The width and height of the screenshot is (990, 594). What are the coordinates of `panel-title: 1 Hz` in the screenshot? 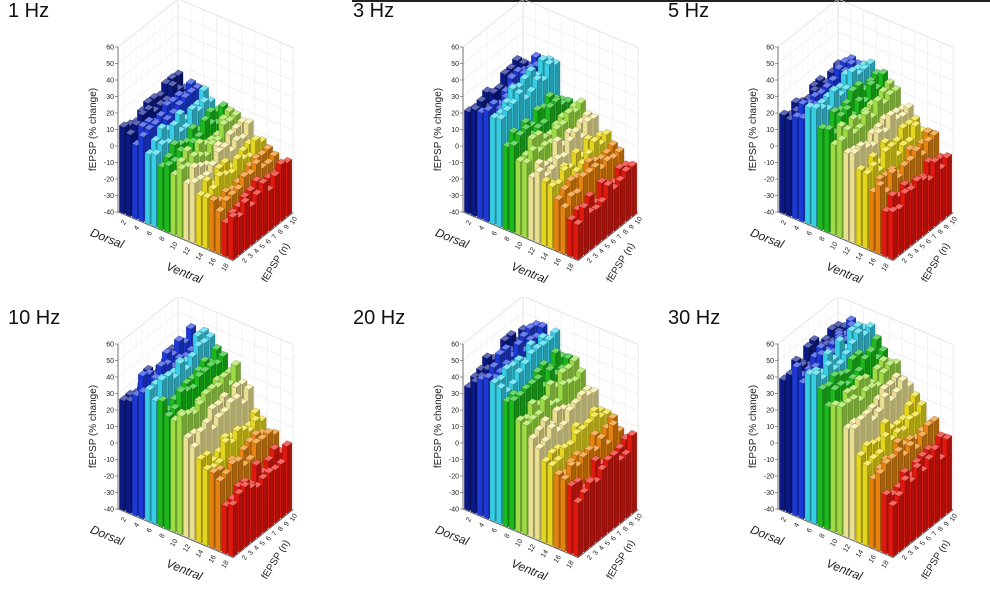 It's located at (29, 11).